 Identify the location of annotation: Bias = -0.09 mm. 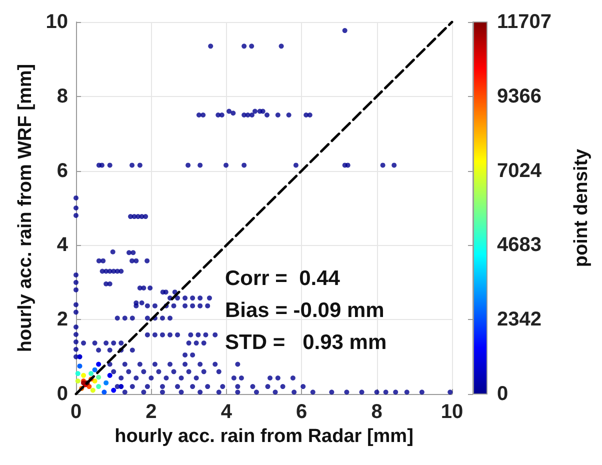
(304, 310).